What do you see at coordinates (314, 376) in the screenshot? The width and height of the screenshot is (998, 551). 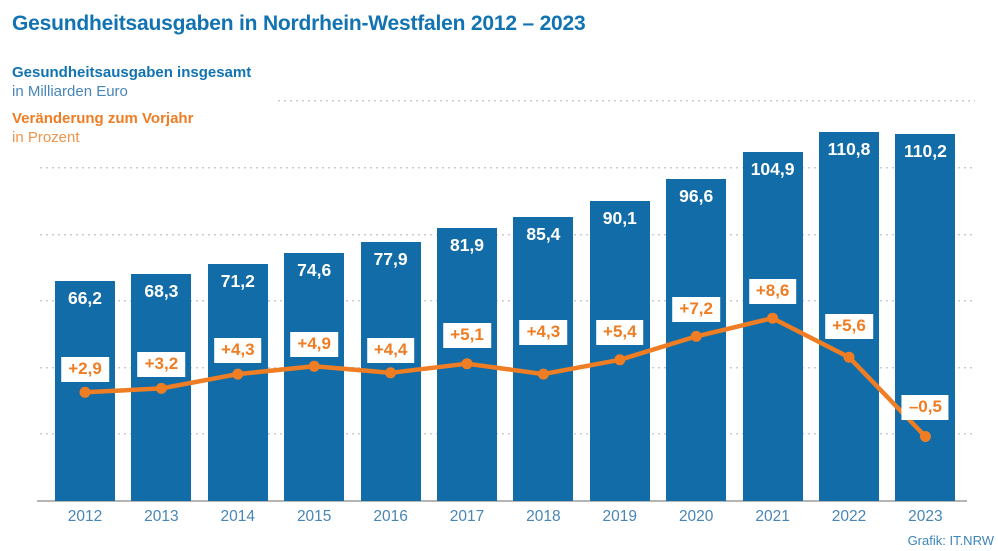 I see `bar-2015` at bounding box center [314, 376].